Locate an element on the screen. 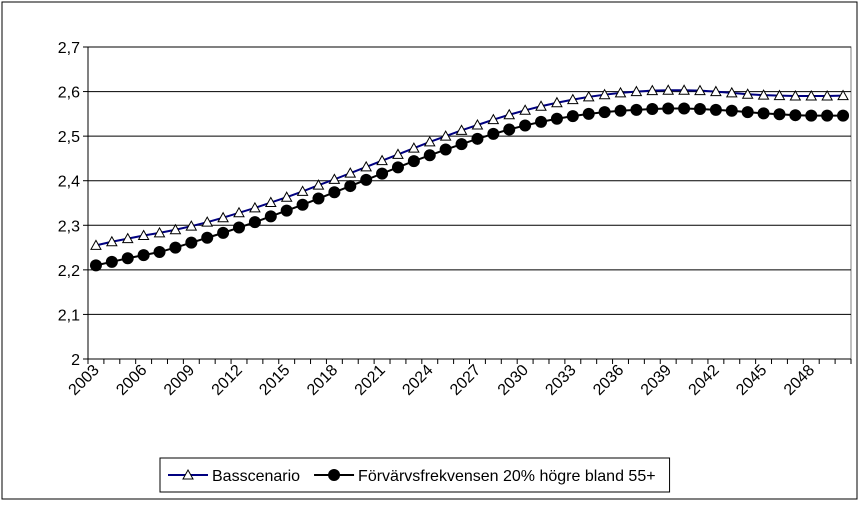  y-tick-label: 2,3 is located at coordinates (69, 226).